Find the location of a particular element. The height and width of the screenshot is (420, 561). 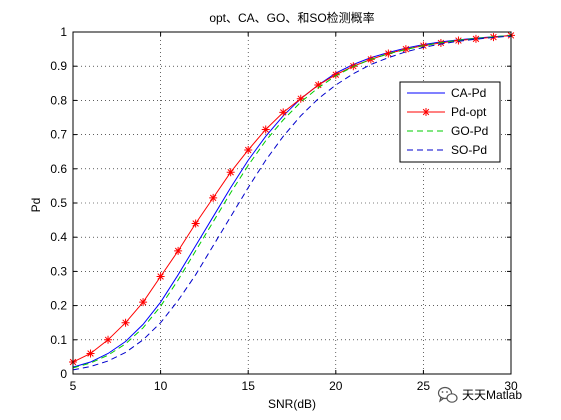

x-axis-title: SNR(dB) is located at coordinates (292, 404).